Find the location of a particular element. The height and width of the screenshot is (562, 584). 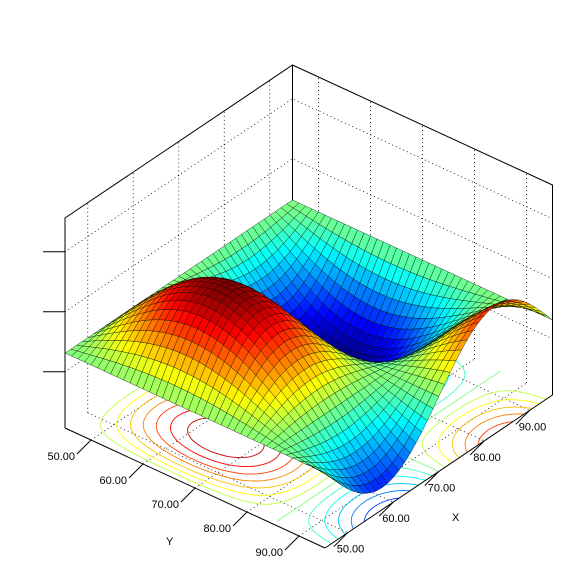

x-tick-label: 50.00 is located at coordinates (351, 550).